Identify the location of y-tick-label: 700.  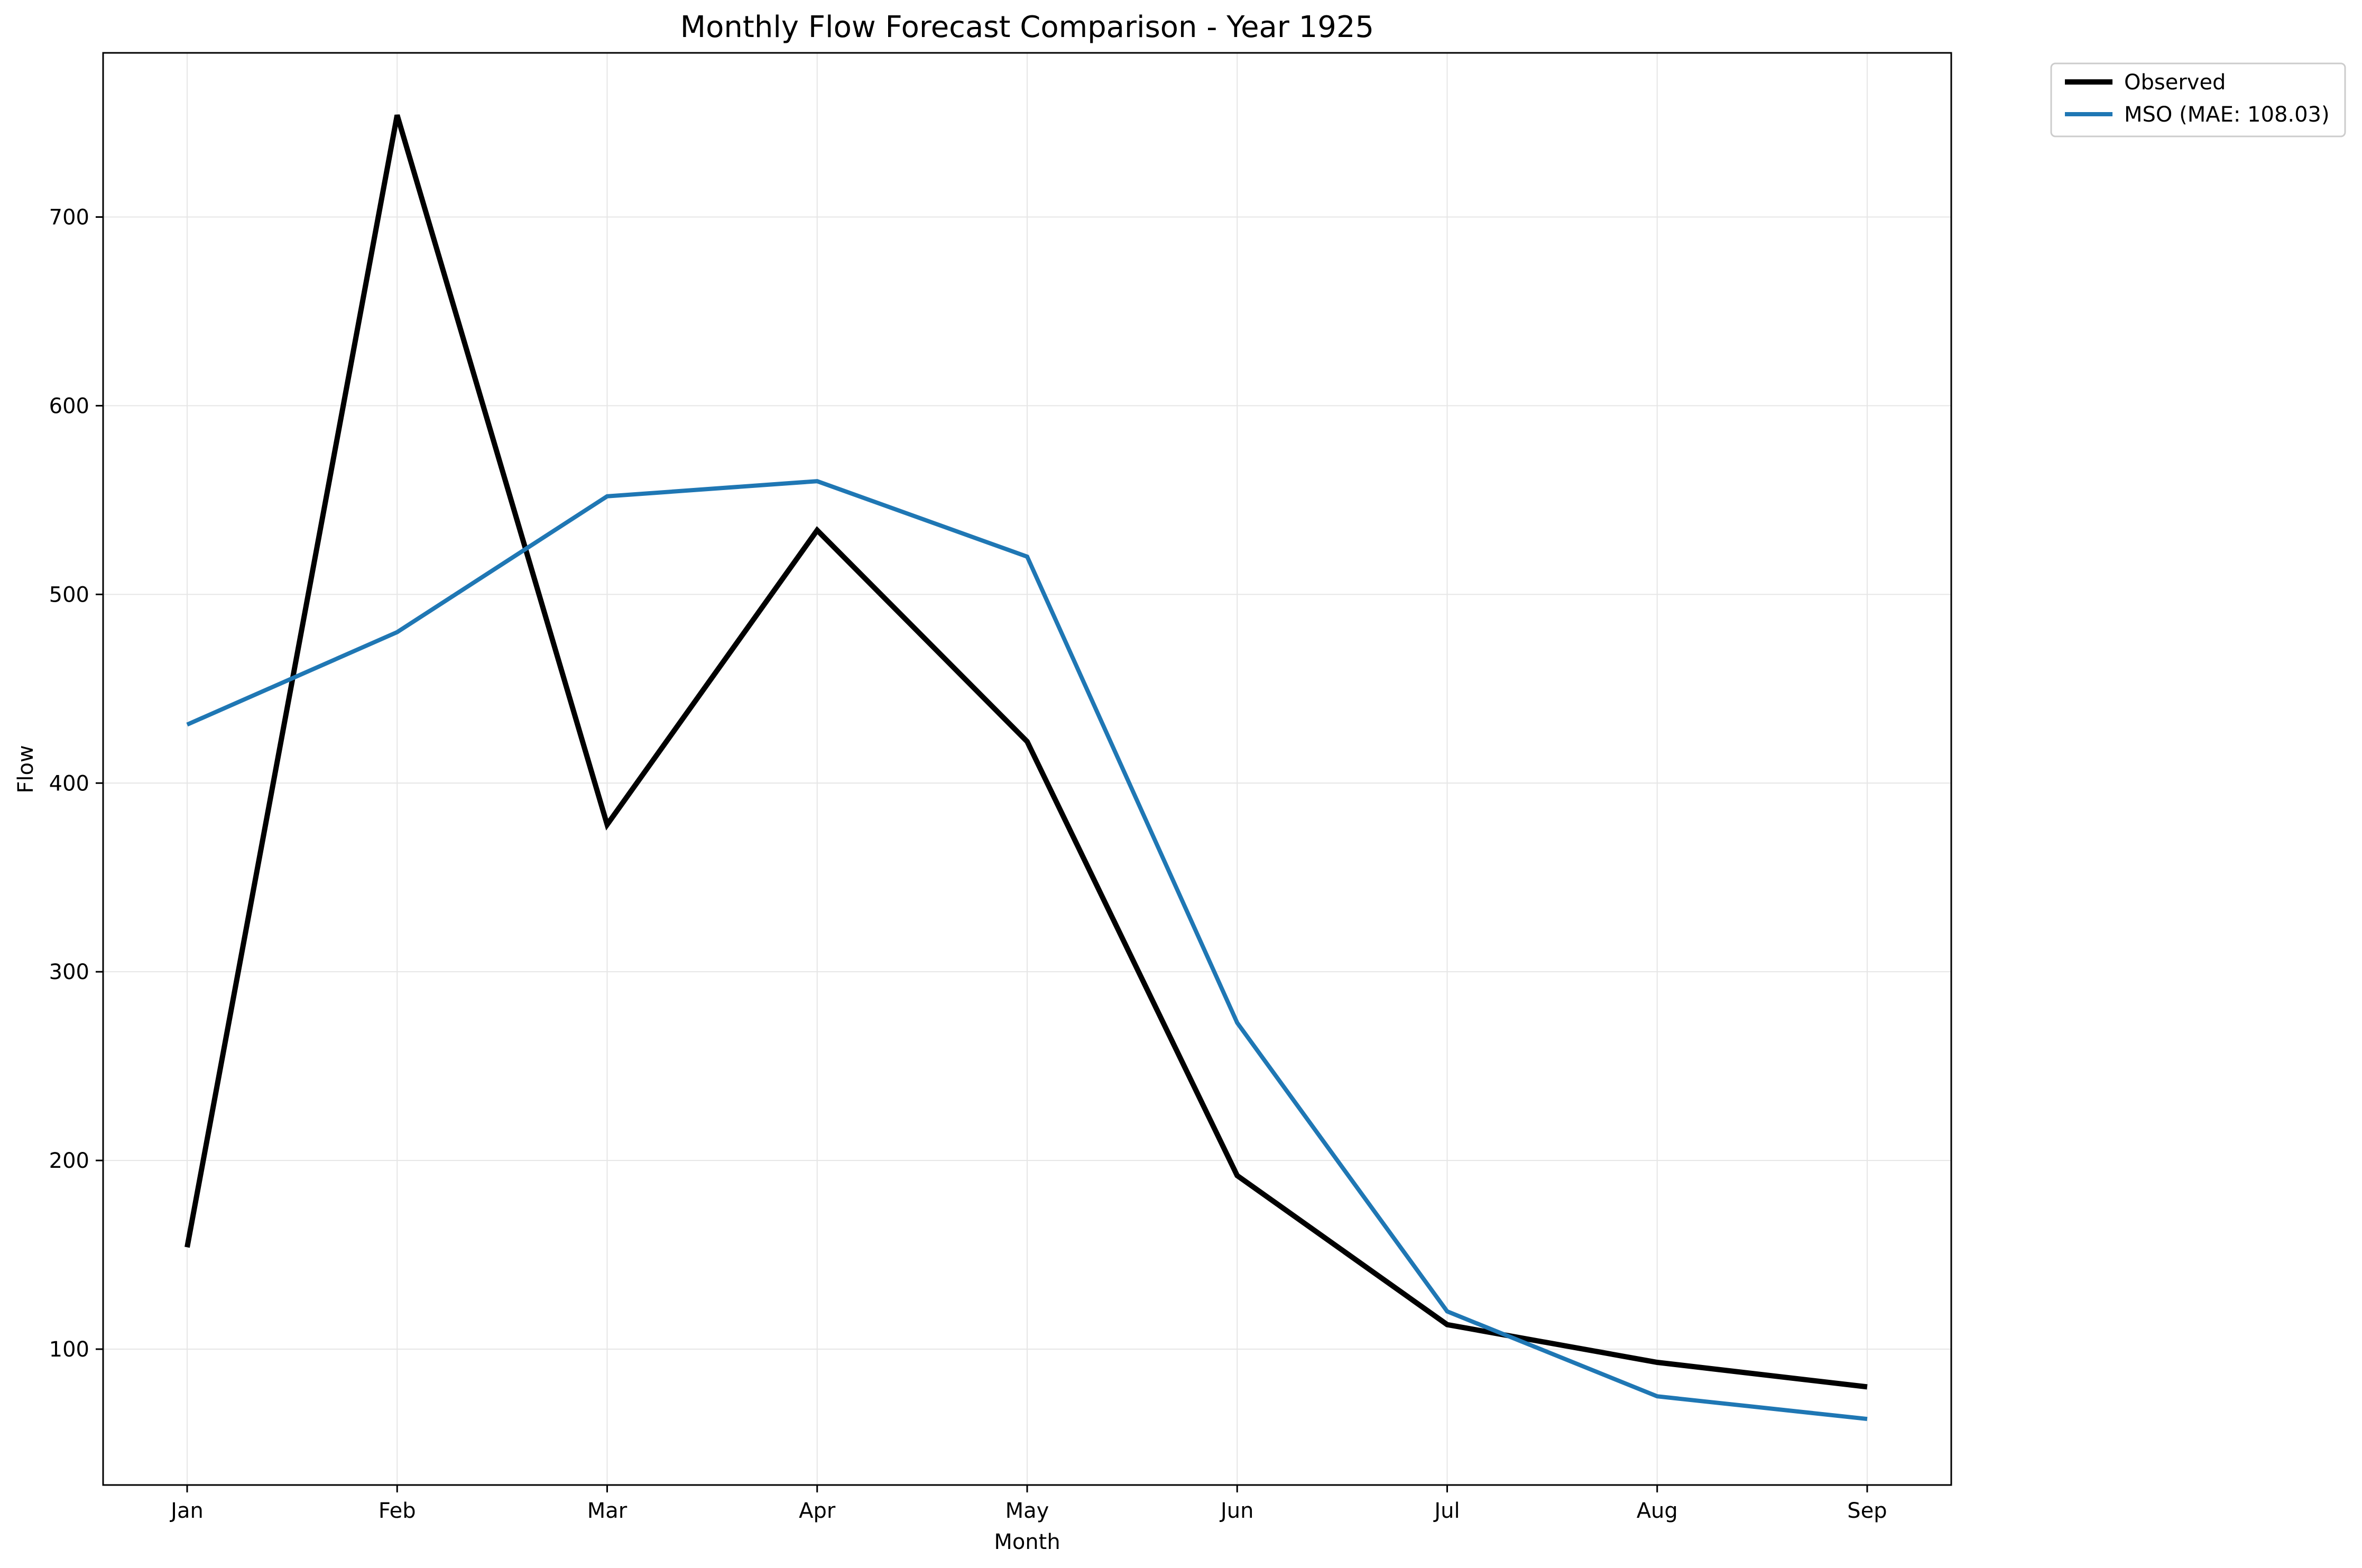
(69, 218).